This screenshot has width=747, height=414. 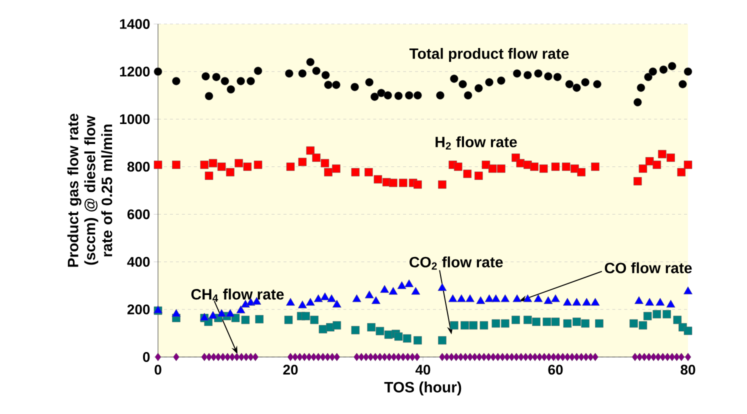 I want to click on y-tick-label: 1000, so click(x=135, y=119).